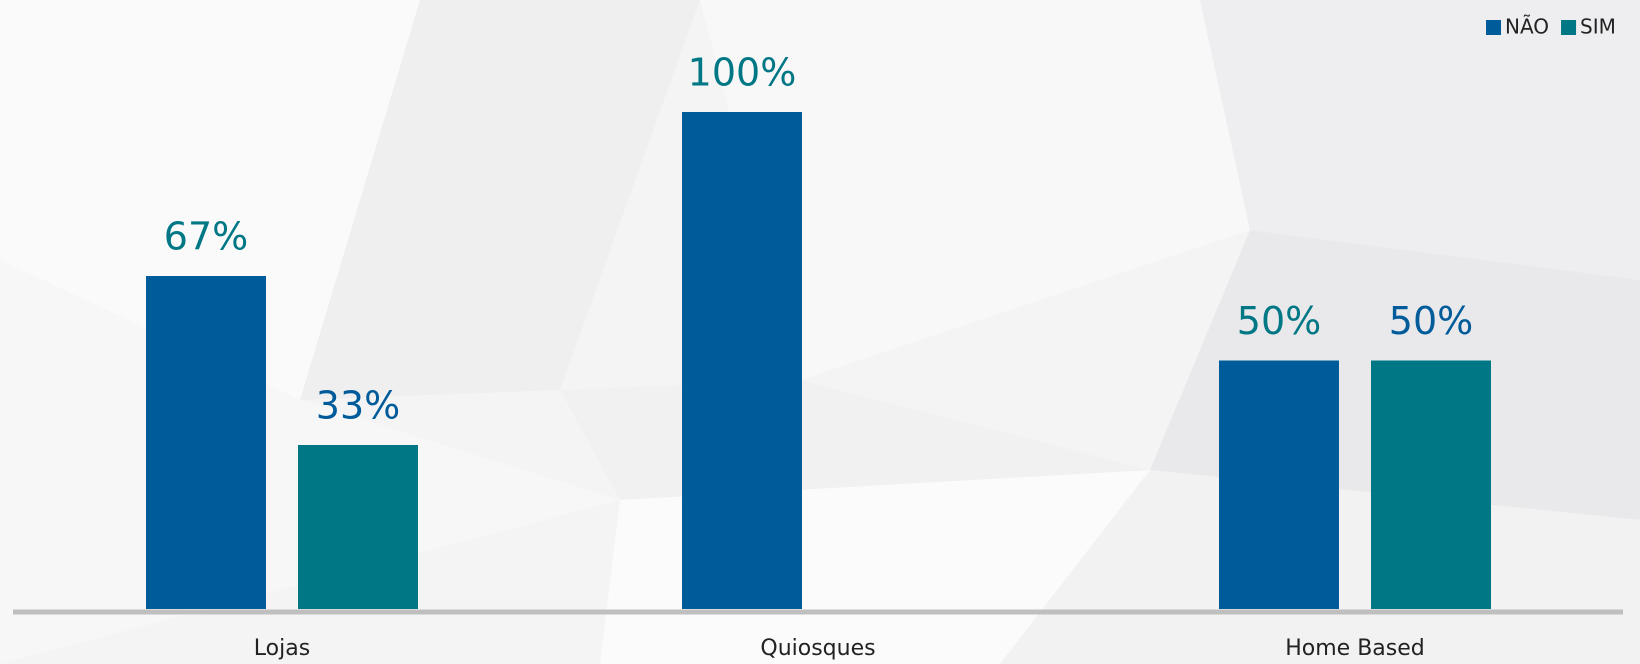 This screenshot has width=1640, height=664. I want to click on x-tick-label: Home Based, so click(1355, 648).